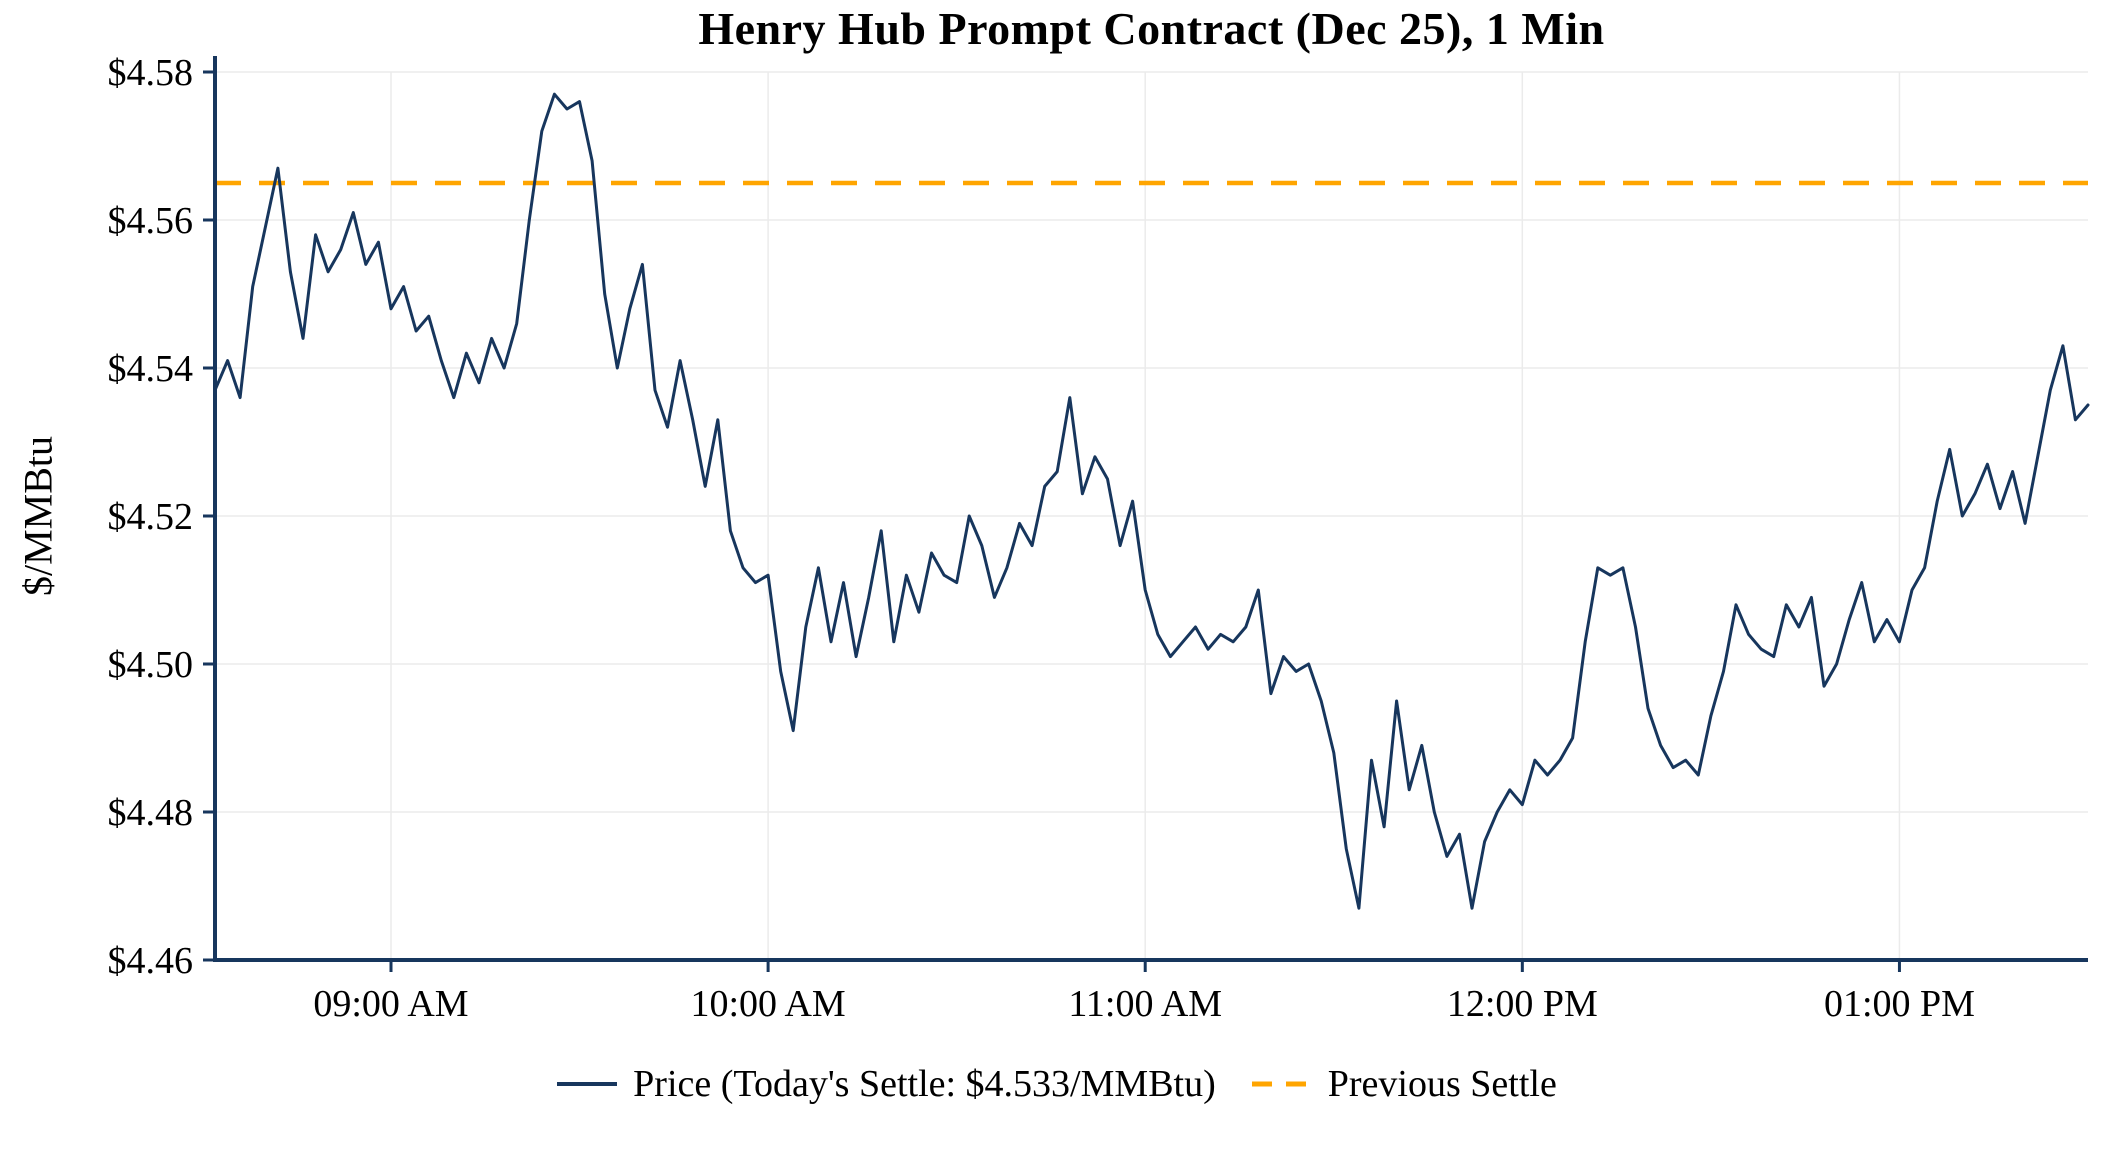  I want to click on legend-previous-settle-label: Previous Settle, so click(1442, 1084).